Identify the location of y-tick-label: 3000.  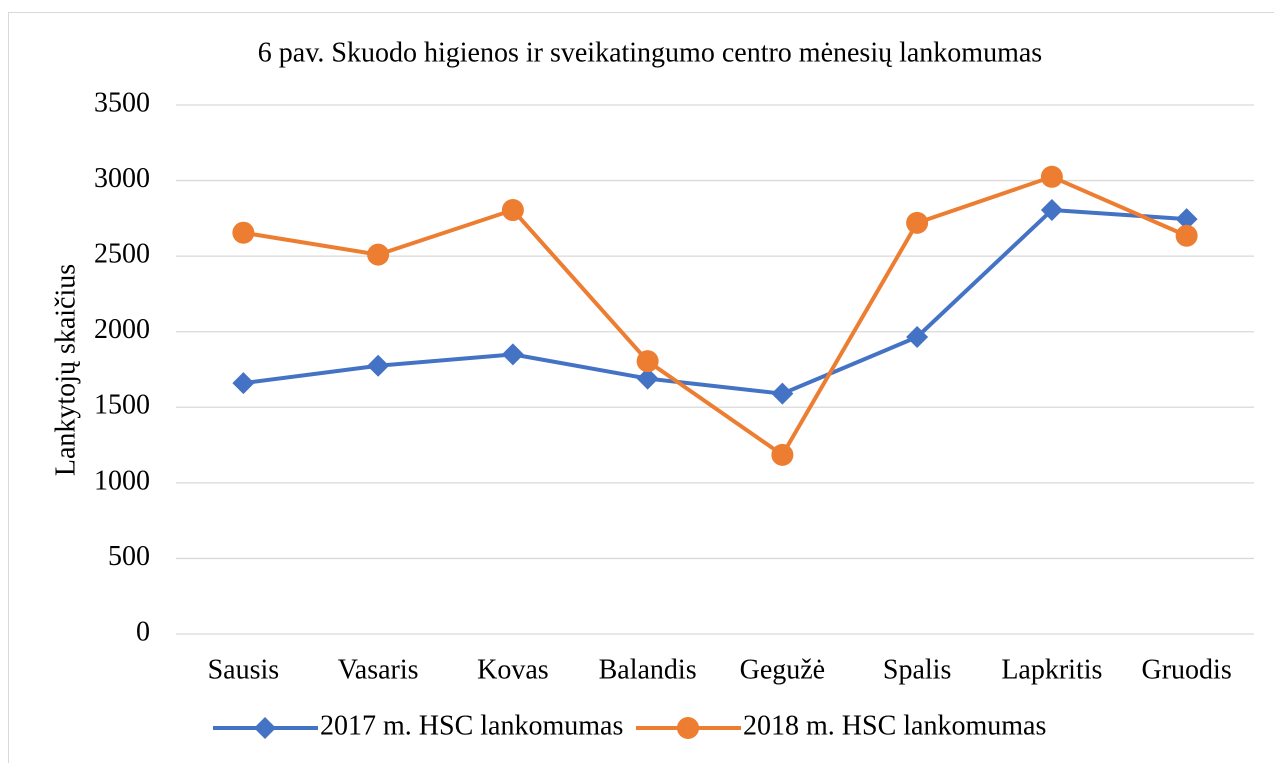
(122, 178).